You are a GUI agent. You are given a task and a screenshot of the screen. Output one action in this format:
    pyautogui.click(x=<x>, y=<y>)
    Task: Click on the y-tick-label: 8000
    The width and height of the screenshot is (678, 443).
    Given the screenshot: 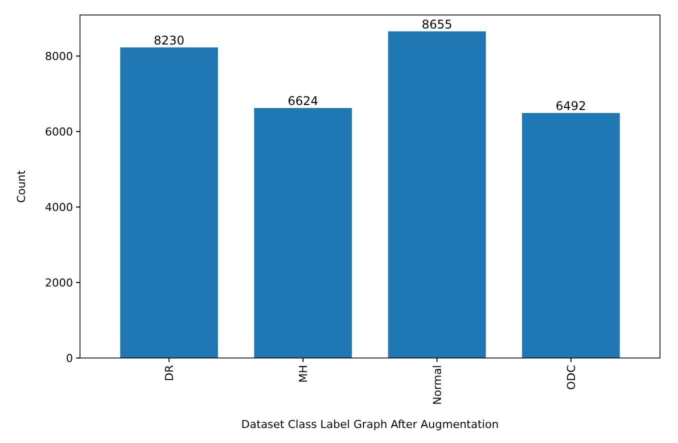 What is the action you would take?
    pyautogui.click(x=59, y=56)
    